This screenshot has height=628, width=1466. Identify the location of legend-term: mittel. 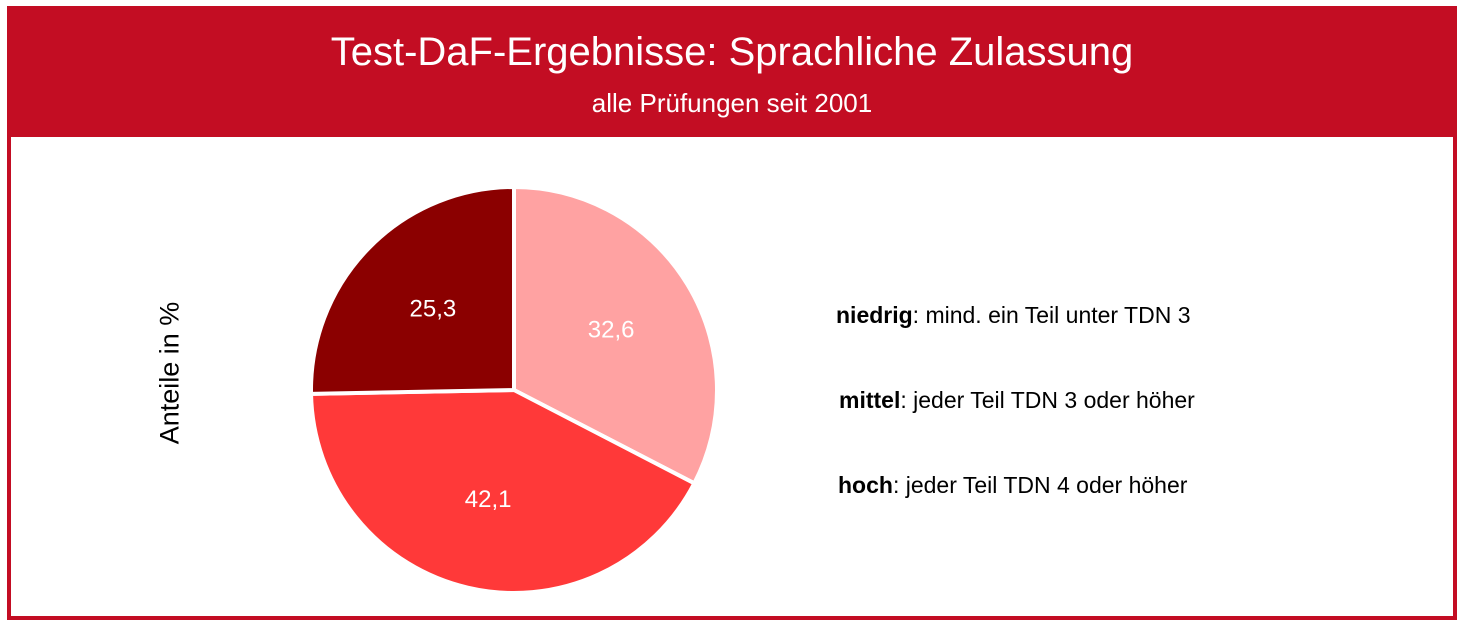
(870, 400).